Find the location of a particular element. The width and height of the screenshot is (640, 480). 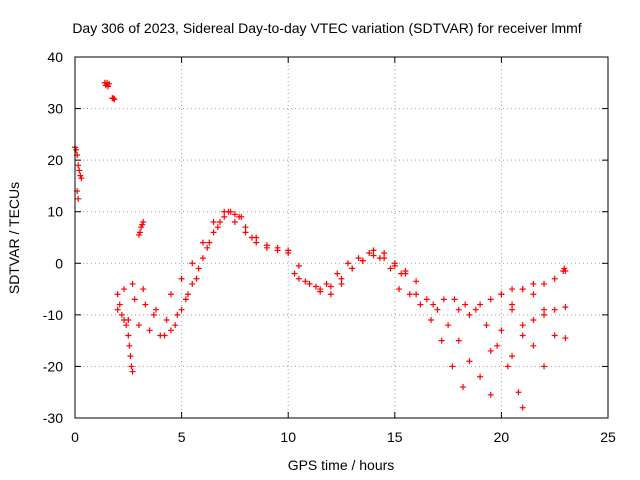

y-tick-label: 20 is located at coordinates (55, 160).